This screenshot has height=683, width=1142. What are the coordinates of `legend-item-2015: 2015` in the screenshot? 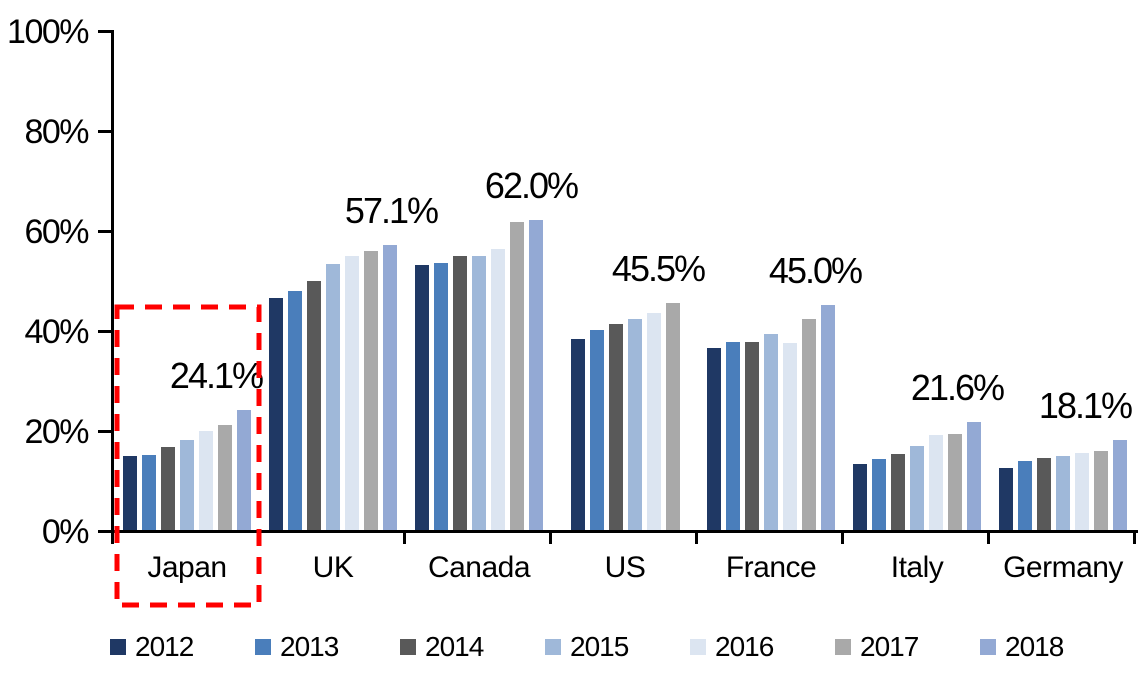 It's located at (617, 647).